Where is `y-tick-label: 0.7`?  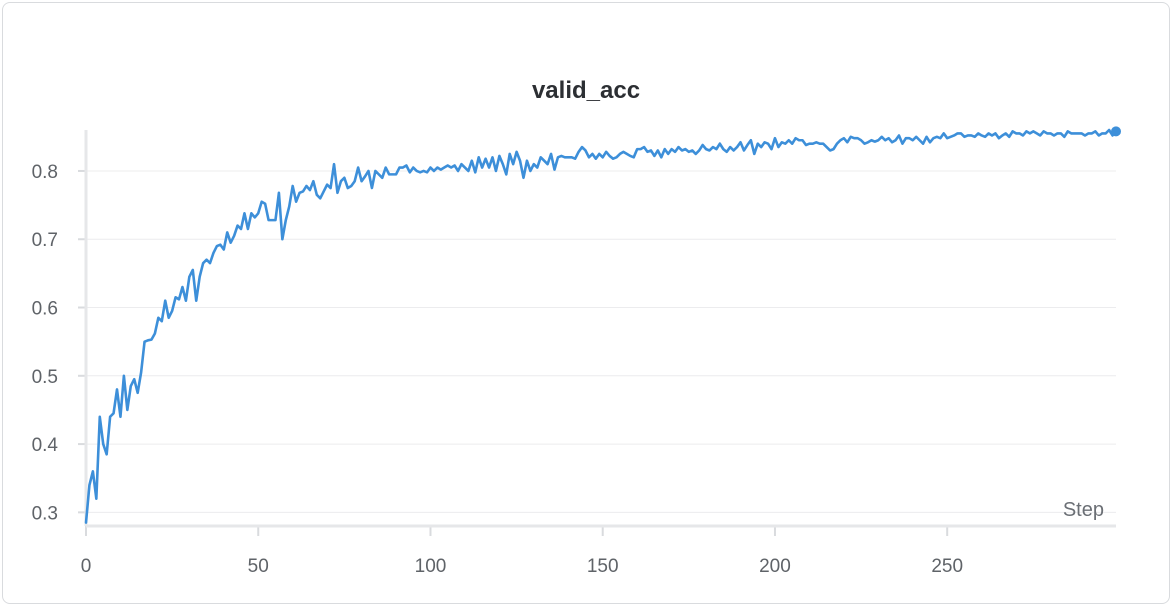
y-tick-label: 0.7 is located at coordinates (45, 240).